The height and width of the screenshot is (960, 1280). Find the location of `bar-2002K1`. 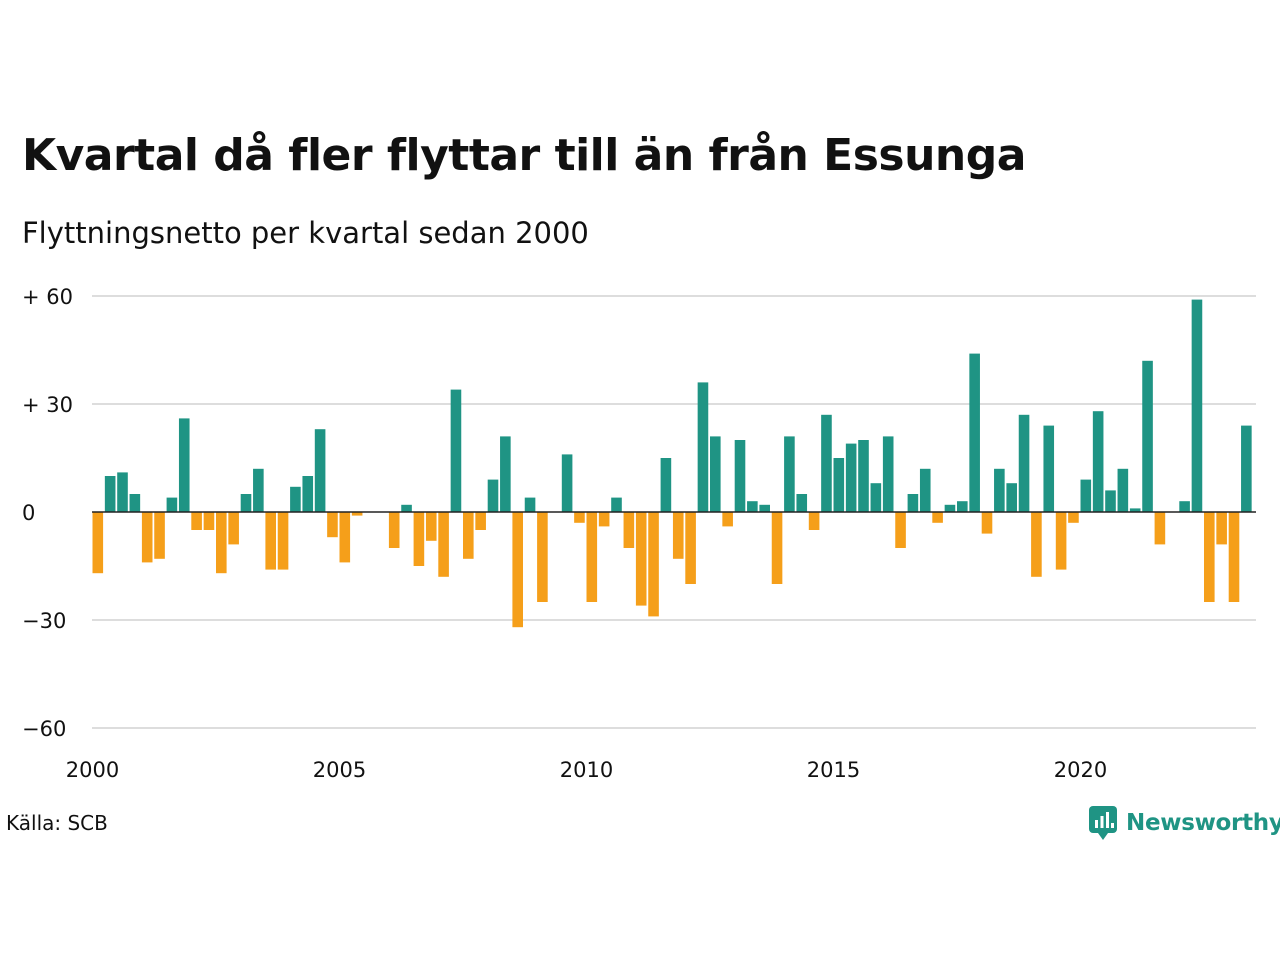

bar-2002K1 is located at coordinates (196, 521).